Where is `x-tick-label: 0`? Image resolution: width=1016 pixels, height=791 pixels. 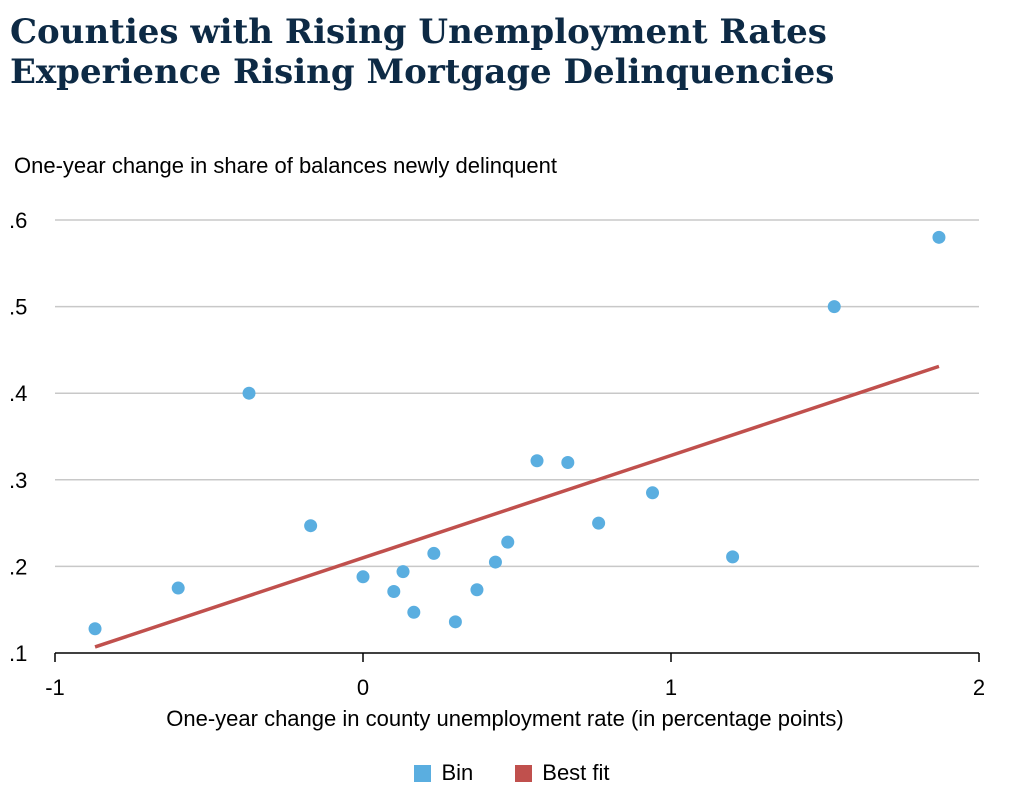
x-tick-label: 0 is located at coordinates (363, 687).